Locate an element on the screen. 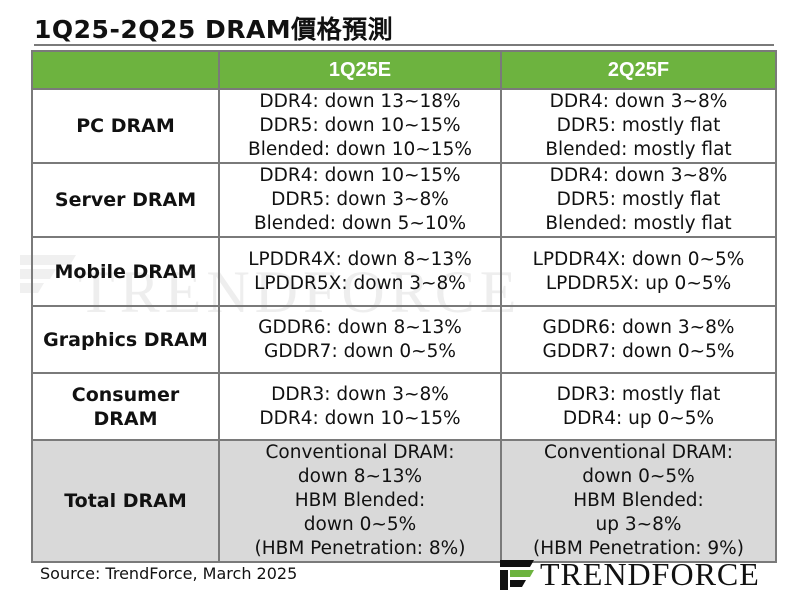 This screenshot has width=800, height=600. row-label-line: Mobile DRAM is located at coordinates (125, 271).